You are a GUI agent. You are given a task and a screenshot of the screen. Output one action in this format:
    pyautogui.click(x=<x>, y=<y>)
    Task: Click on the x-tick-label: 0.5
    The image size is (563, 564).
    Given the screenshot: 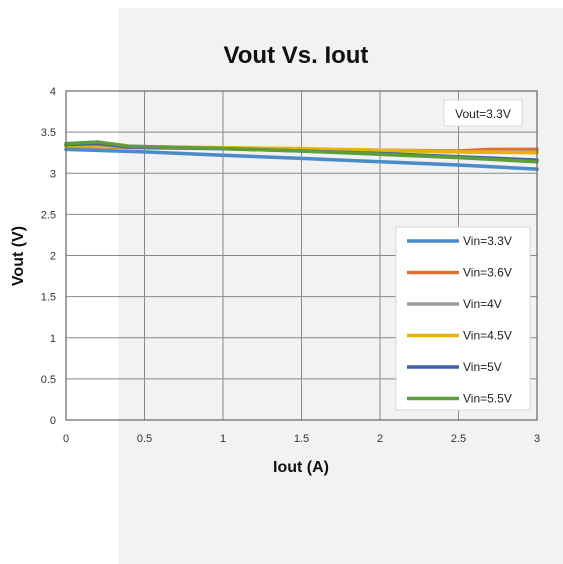 What is the action you would take?
    pyautogui.click(x=144, y=439)
    